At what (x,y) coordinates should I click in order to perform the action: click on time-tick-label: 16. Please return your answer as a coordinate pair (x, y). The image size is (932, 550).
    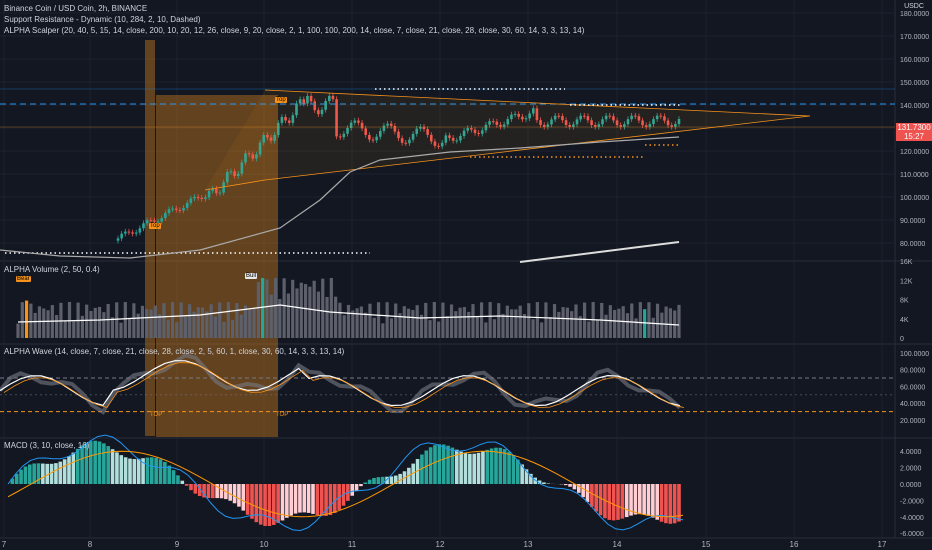
    Looking at the image, I should click on (794, 544).